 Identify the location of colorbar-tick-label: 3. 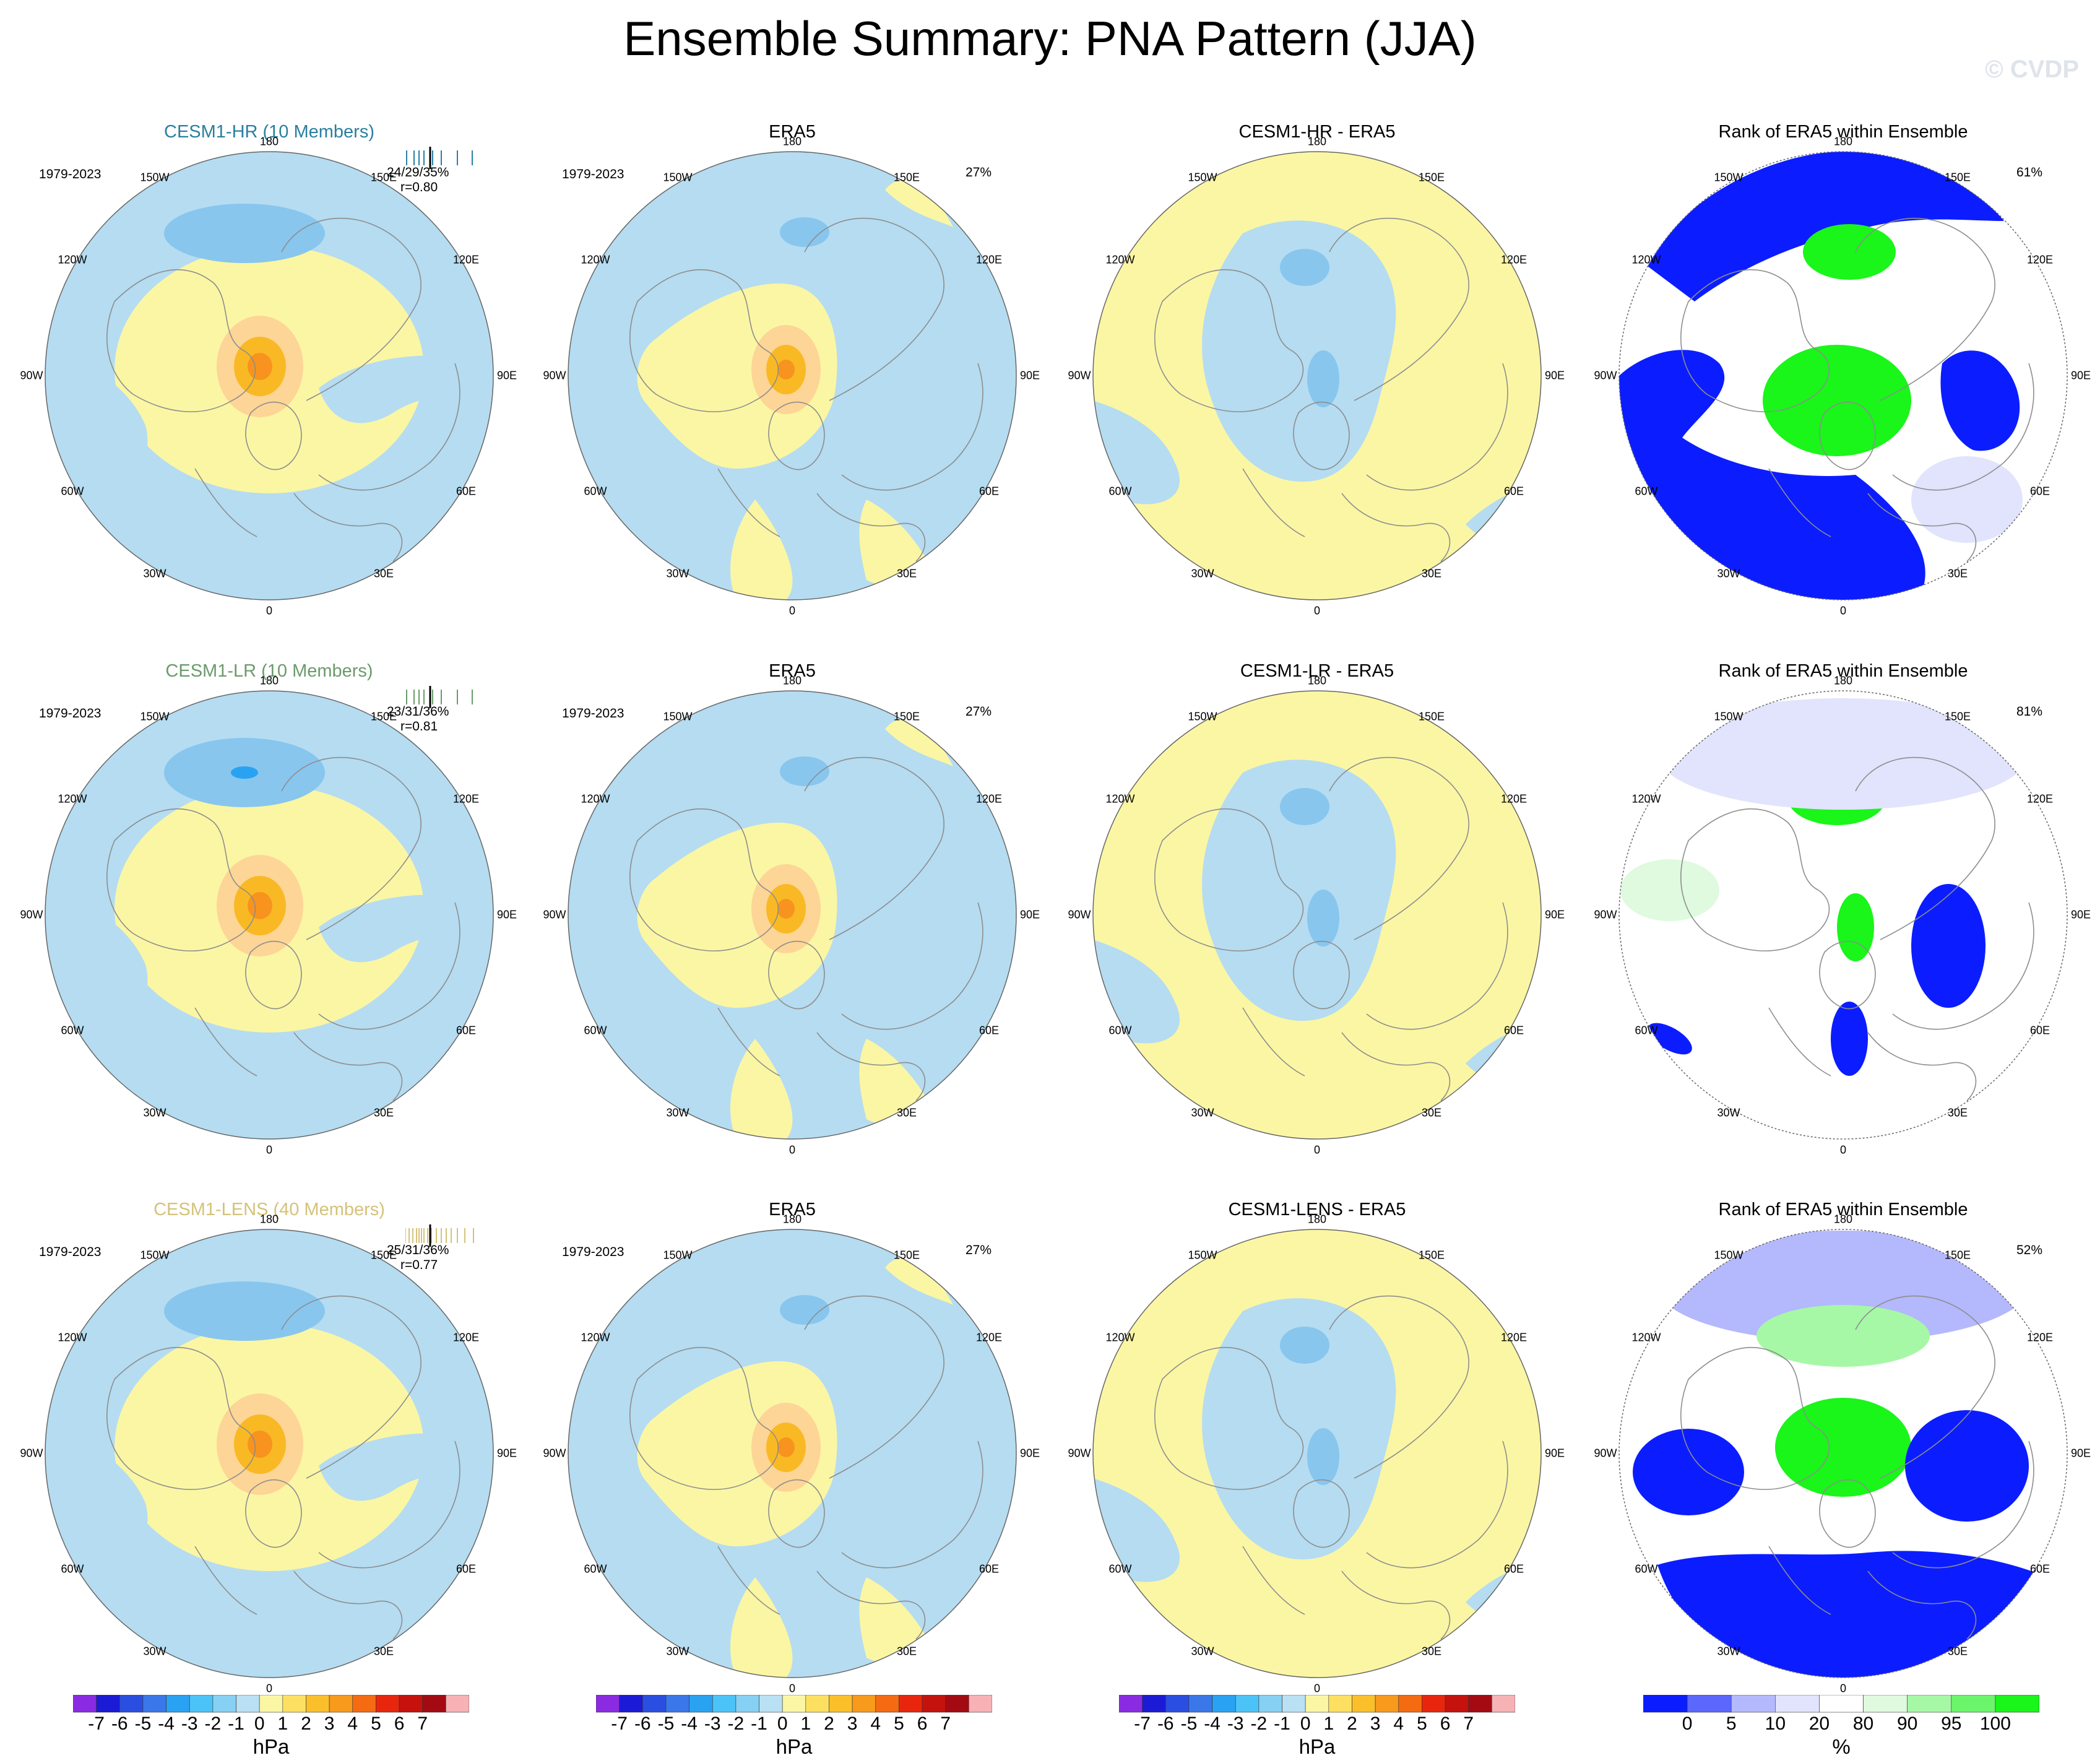
(852, 1723).